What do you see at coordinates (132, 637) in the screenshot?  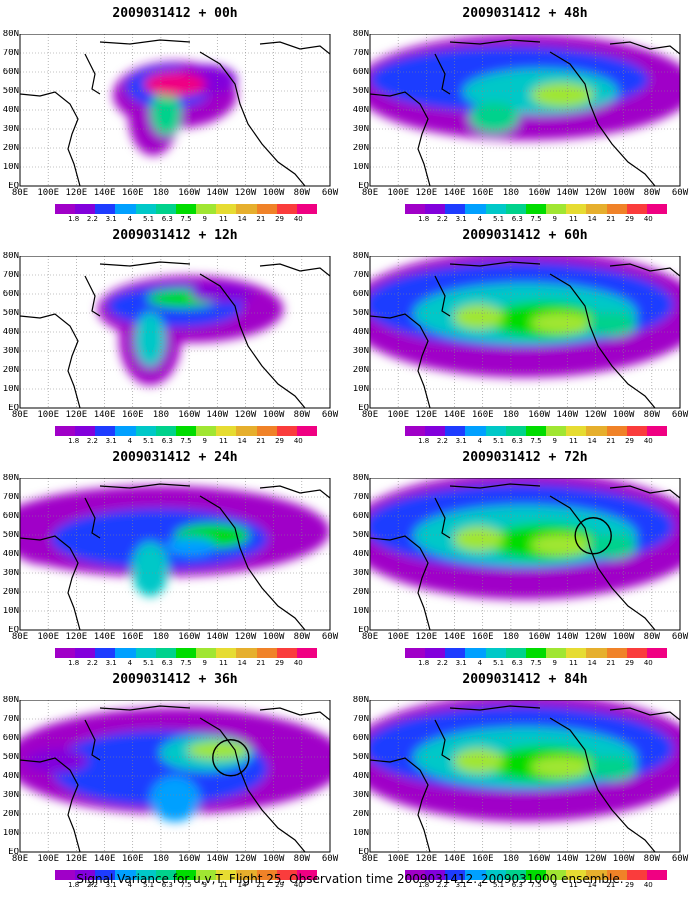 I see `longitude-label: 160E` at bounding box center [132, 637].